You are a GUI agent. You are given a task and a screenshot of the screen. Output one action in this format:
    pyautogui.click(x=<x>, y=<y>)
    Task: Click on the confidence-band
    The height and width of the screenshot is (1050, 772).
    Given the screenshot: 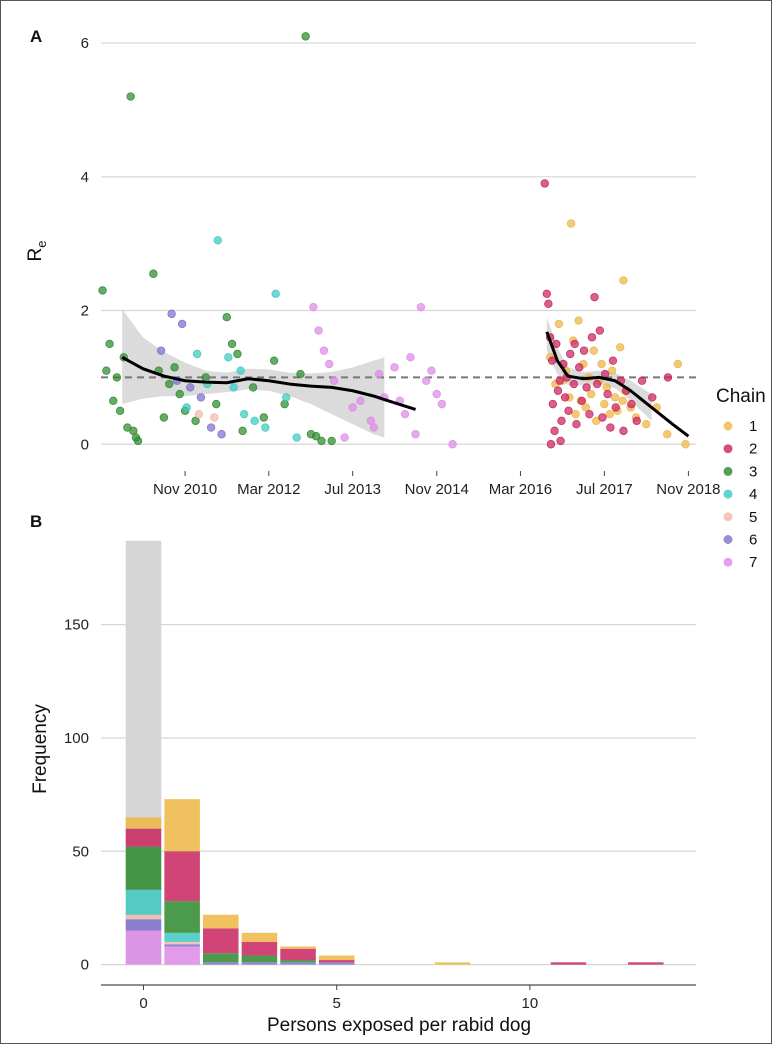 What is the action you would take?
    pyautogui.click(x=253, y=373)
    